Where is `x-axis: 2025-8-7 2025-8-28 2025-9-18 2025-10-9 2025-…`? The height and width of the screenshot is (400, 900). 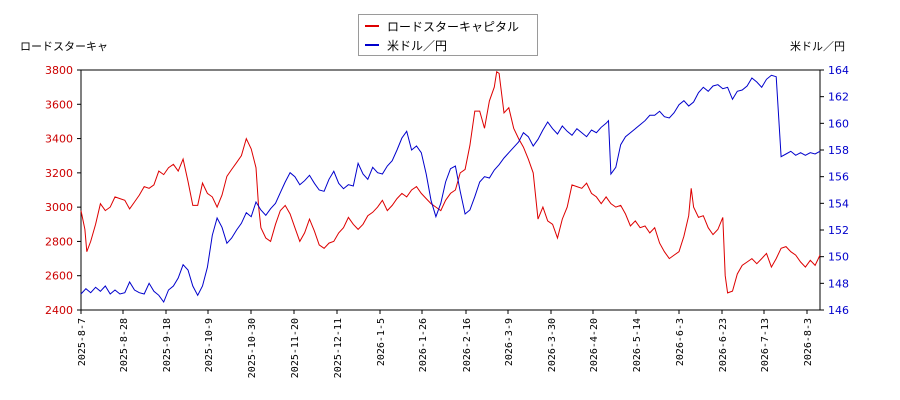
x-axis: 2025-8-7 2025-8-28 2025-9-18 2025-10-9 2025-… is located at coordinates (445, 344).